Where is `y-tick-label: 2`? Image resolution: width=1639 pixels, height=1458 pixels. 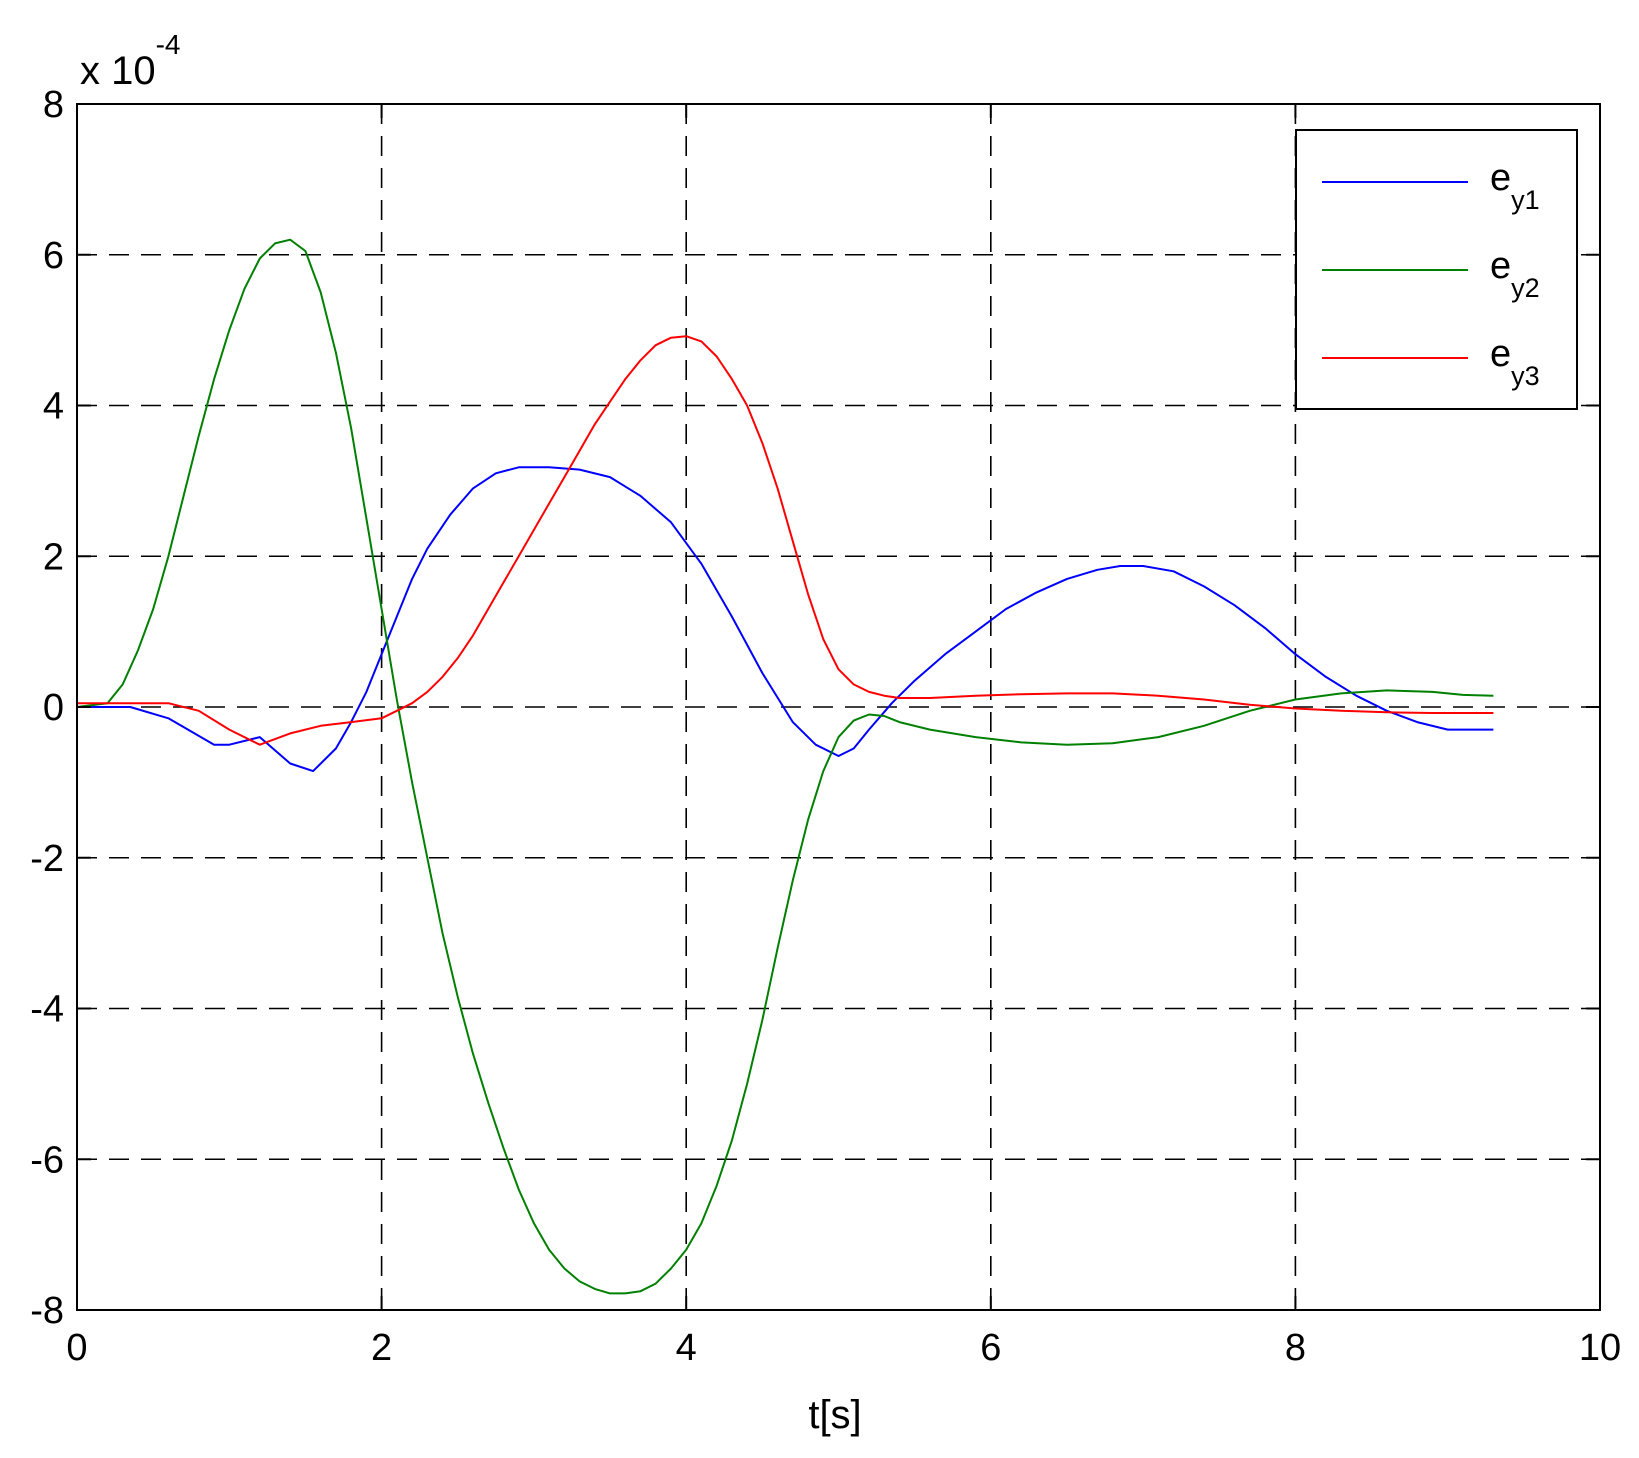
y-tick-label: 2 is located at coordinates (53, 557).